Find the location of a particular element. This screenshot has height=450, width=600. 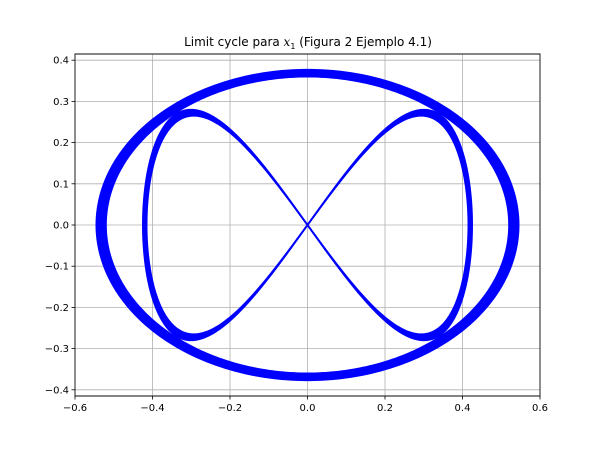

y-tick-label: 0.0 is located at coordinates (61, 226).